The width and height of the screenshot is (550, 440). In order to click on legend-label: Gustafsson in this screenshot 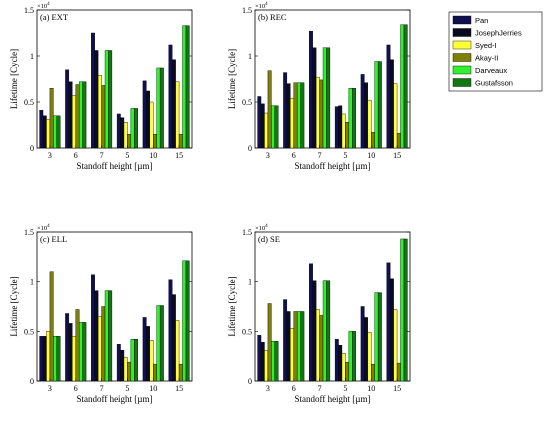, I will do `click(494, 83)`.